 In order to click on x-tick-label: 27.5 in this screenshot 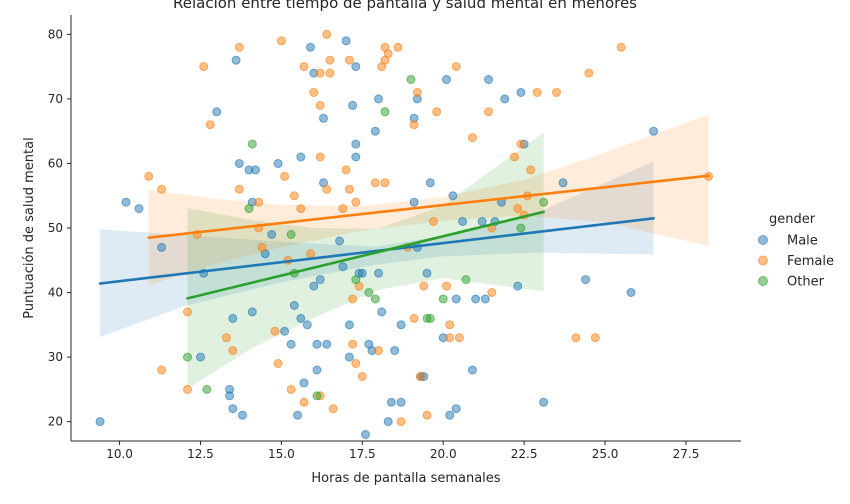, I will do `click(686, 454)`.